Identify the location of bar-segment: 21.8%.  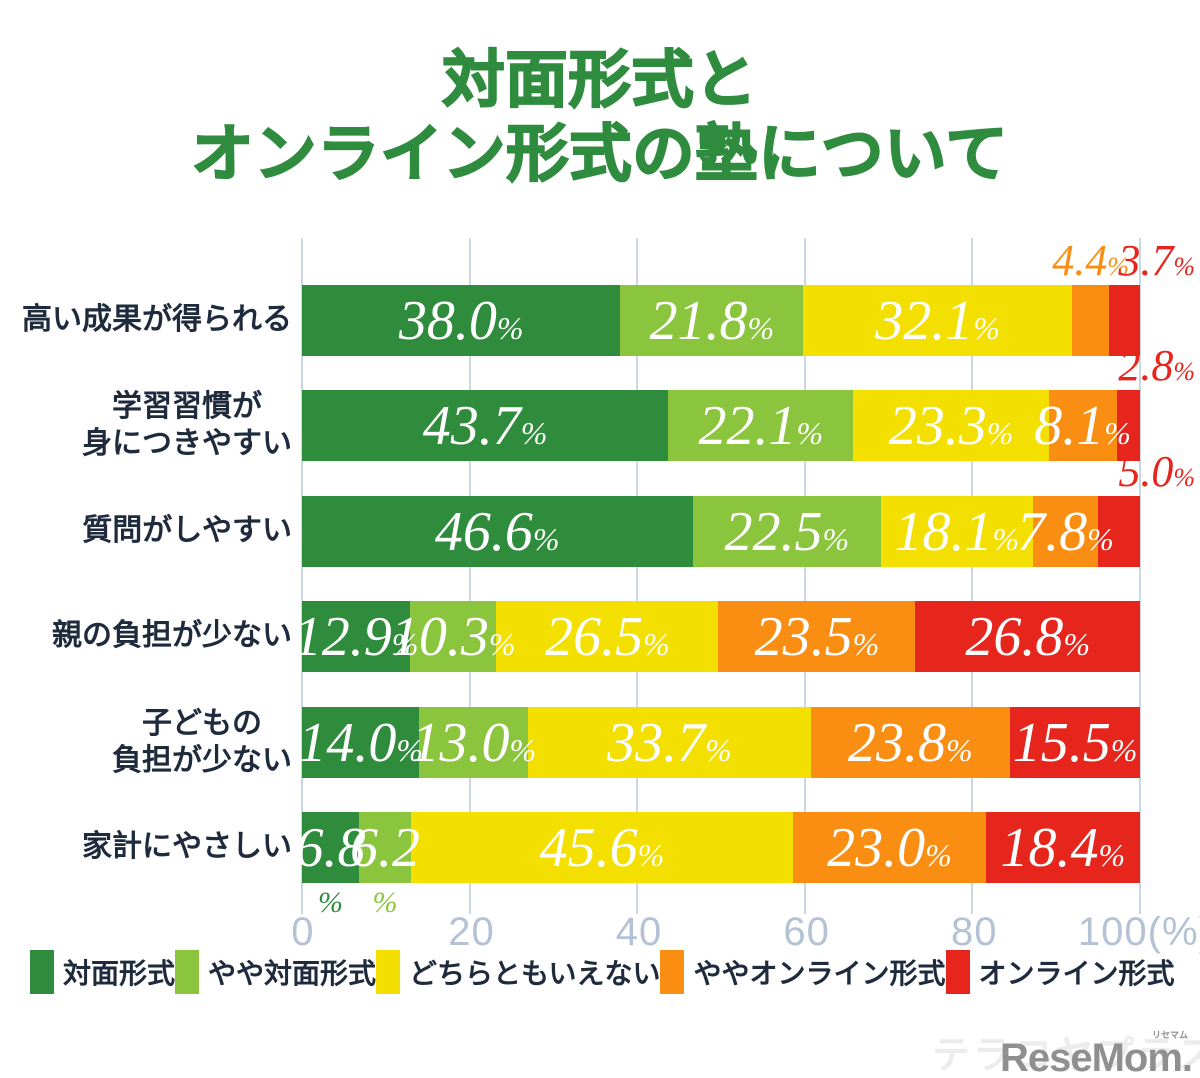
(712, 320).